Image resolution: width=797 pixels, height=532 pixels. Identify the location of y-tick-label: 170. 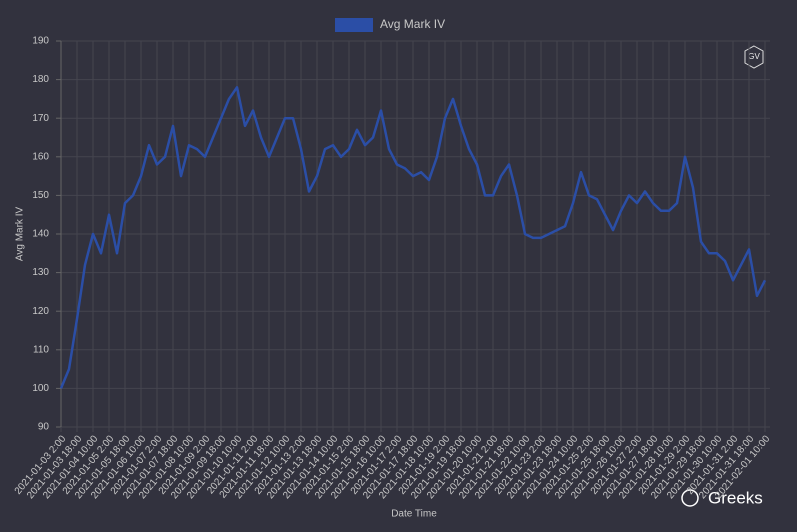
(40, 118).